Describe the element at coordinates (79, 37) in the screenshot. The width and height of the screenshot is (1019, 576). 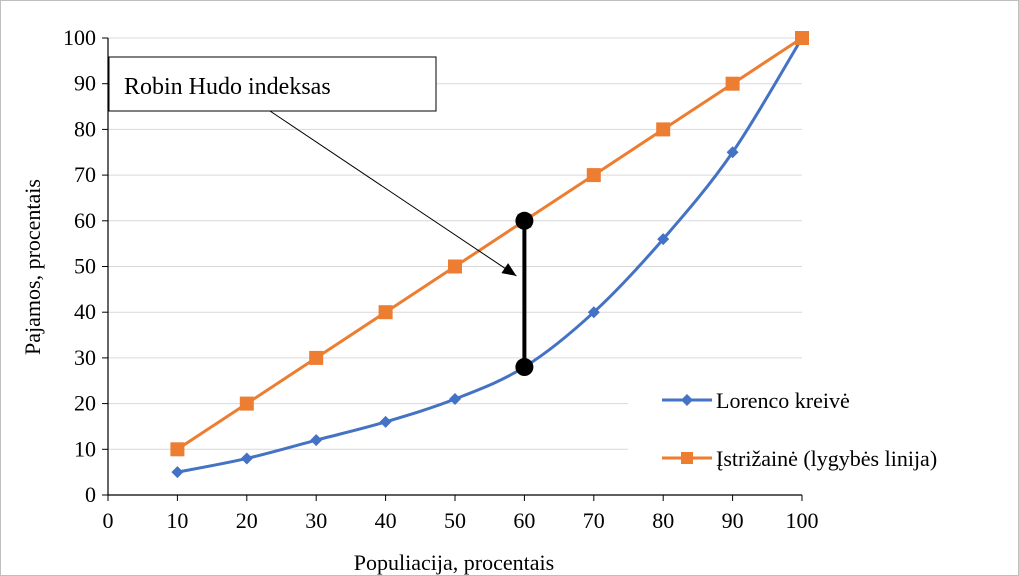
I see `y-tick-label: 100` at that location.